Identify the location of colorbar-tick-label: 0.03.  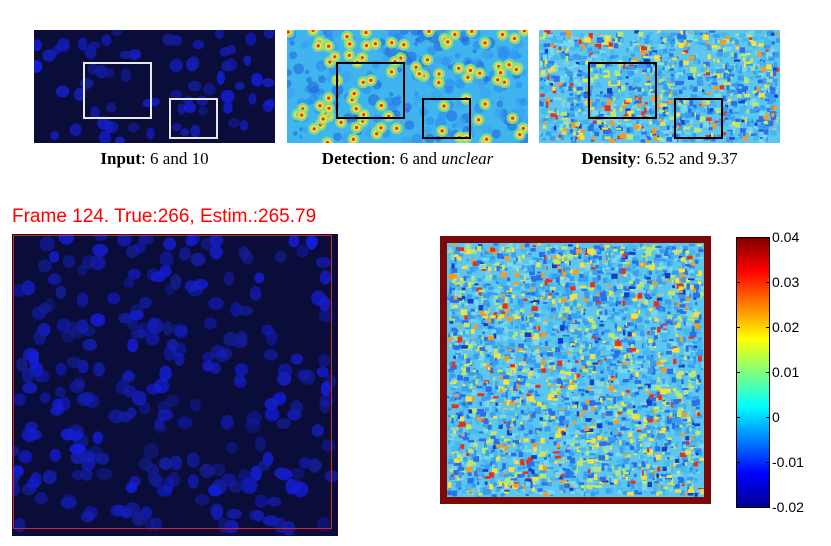
(786, 281).